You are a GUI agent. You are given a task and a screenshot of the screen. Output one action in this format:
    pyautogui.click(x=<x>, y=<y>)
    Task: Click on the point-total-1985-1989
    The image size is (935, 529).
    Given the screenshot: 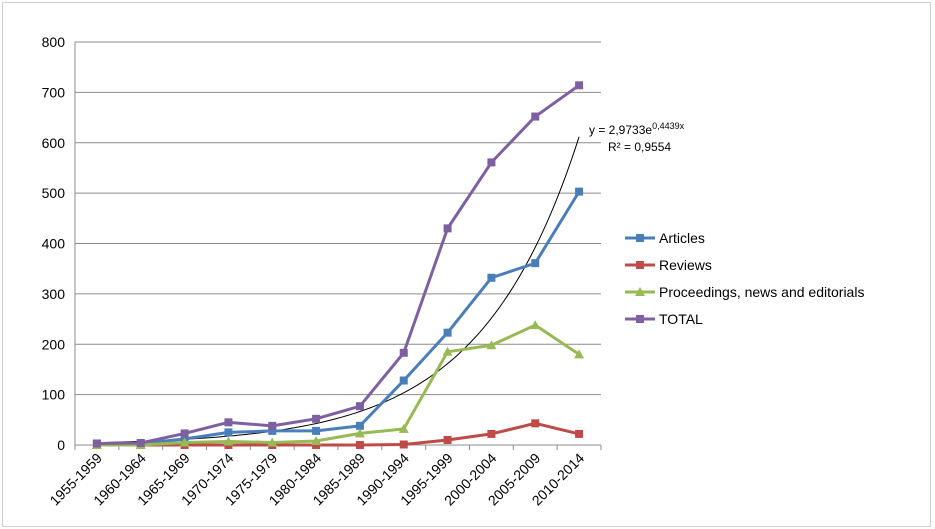 What is the action you would take?
    pyautogui.click(x=359, y=406)
    